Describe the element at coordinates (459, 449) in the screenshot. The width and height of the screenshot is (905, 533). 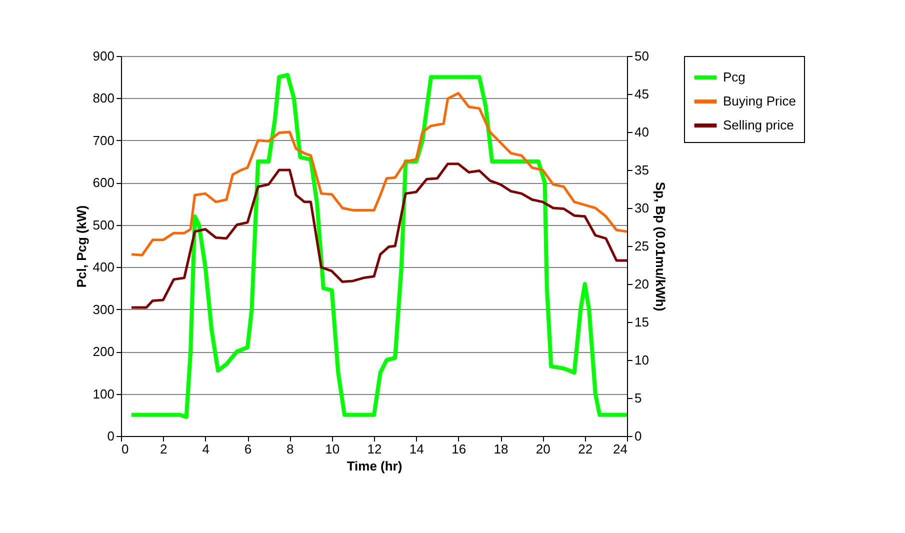
I see `x-tick-label: 16` at that location.